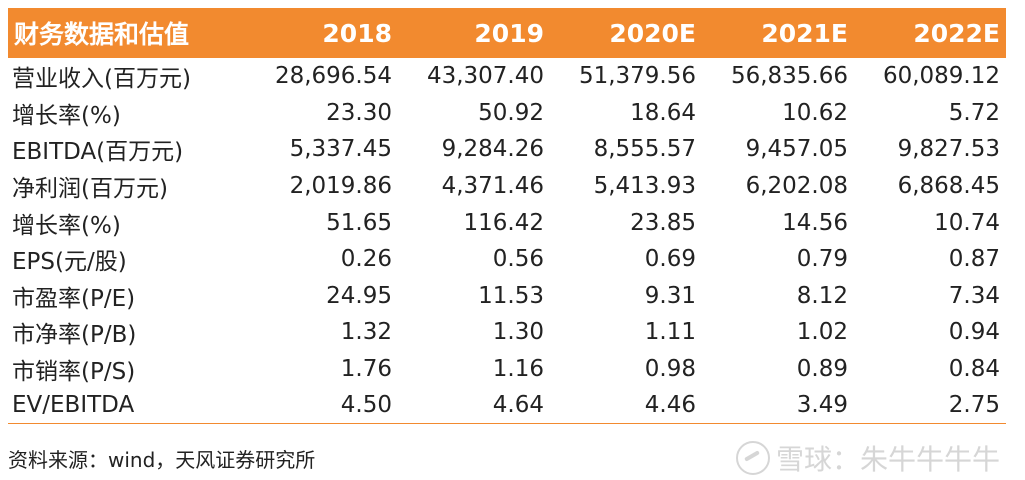 The image size is (1025, 480). I want to click on table-cell: 0.79, so click(822, 259).